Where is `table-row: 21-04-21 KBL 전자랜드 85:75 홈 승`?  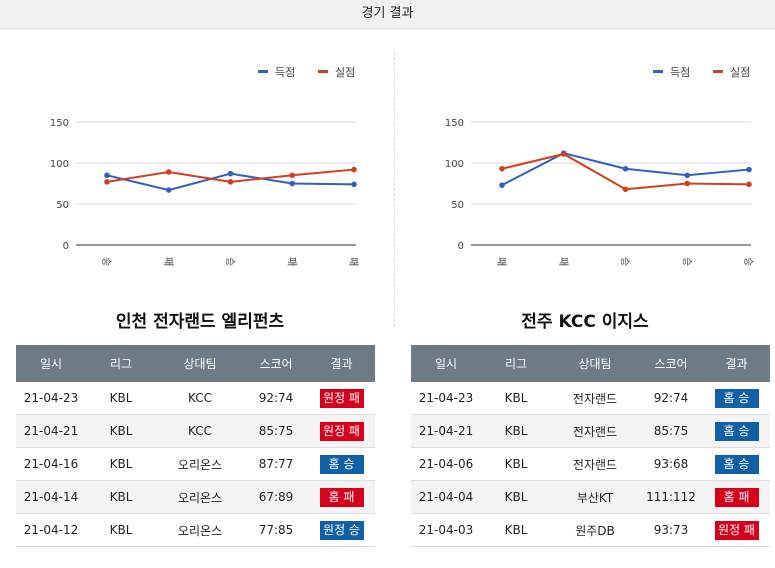
table-row: 21-04-21 KBL 전자랜드 85:75 홈 승 is located at coordinates (590, 431).